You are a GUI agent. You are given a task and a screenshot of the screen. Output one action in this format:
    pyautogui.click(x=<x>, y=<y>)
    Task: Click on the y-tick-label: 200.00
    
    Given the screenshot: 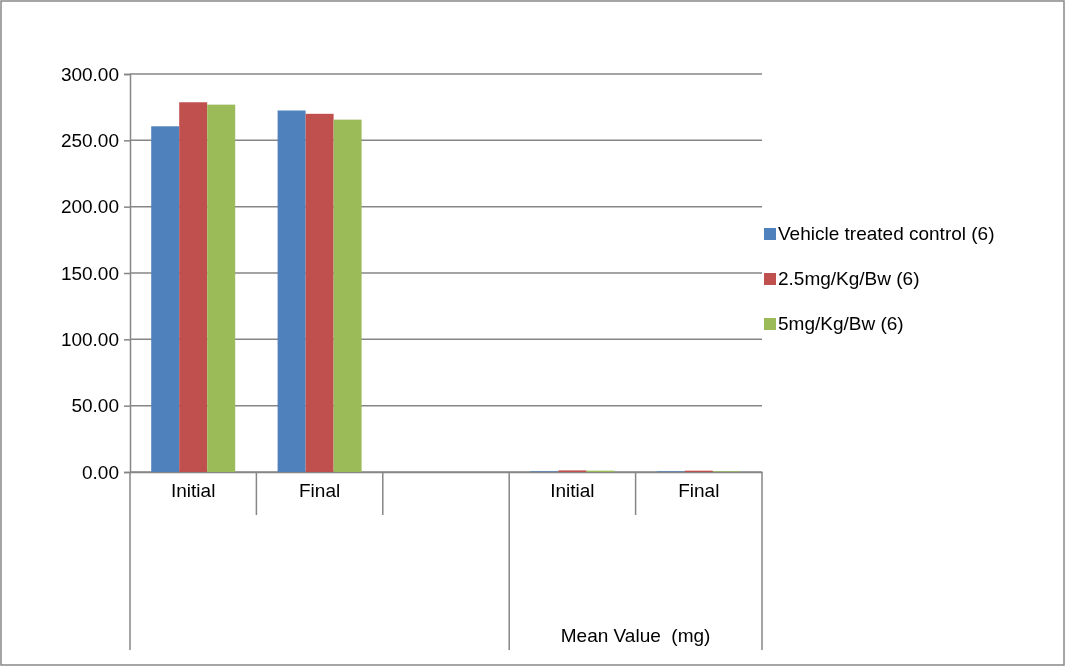 What is the action you would take?
    pyautogui.click(x=89, y=207)
    